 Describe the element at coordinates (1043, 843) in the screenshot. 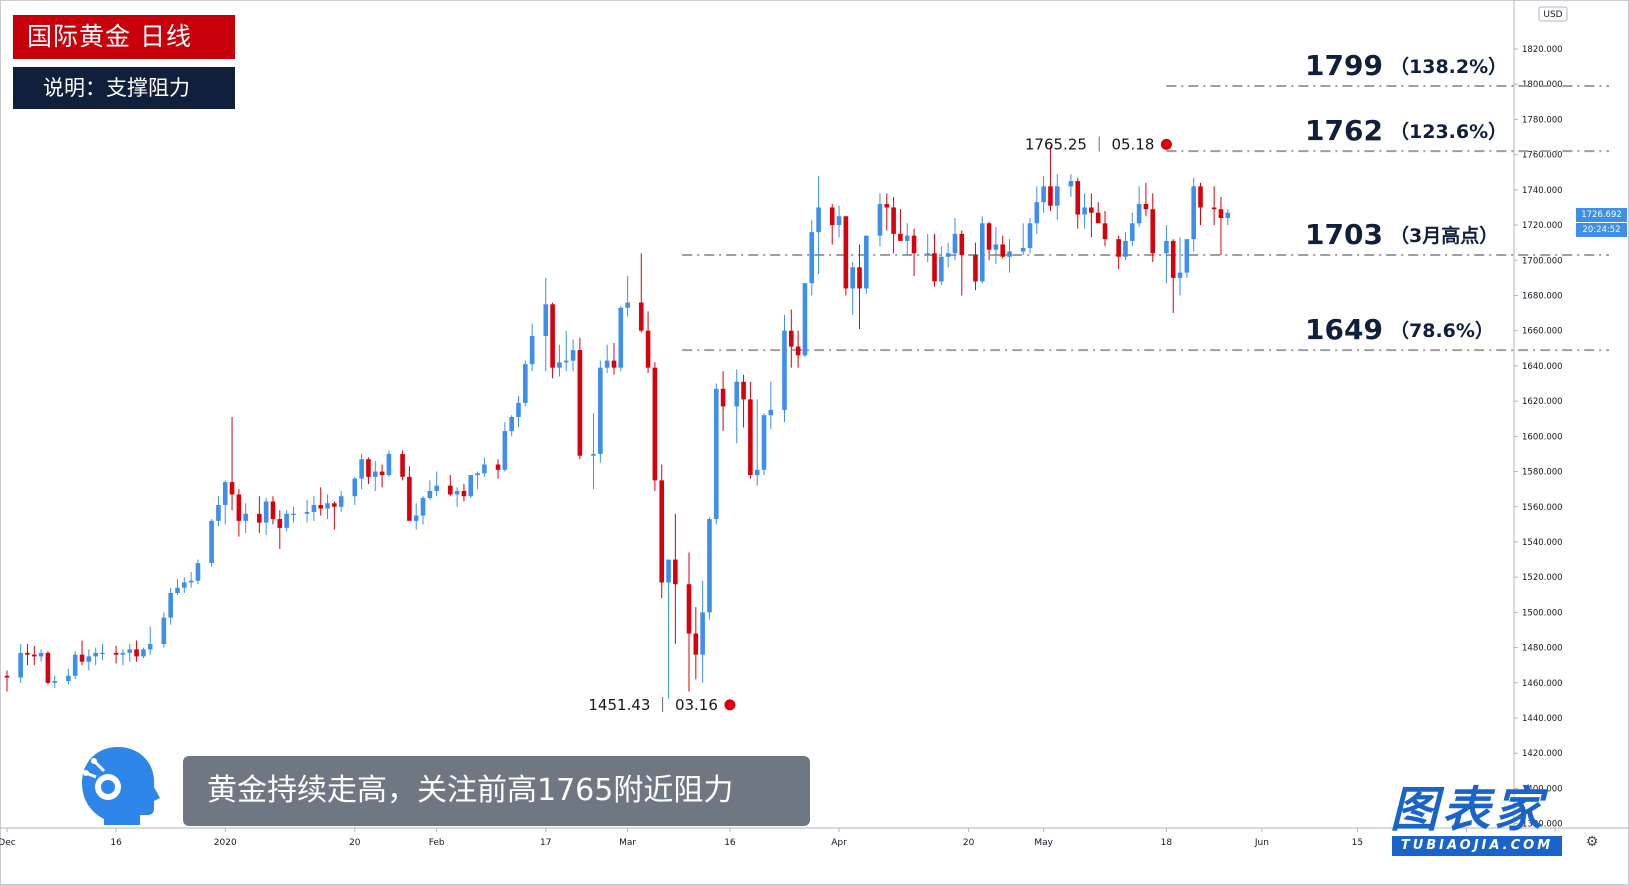

I see `x-tick-label: May` at that location.